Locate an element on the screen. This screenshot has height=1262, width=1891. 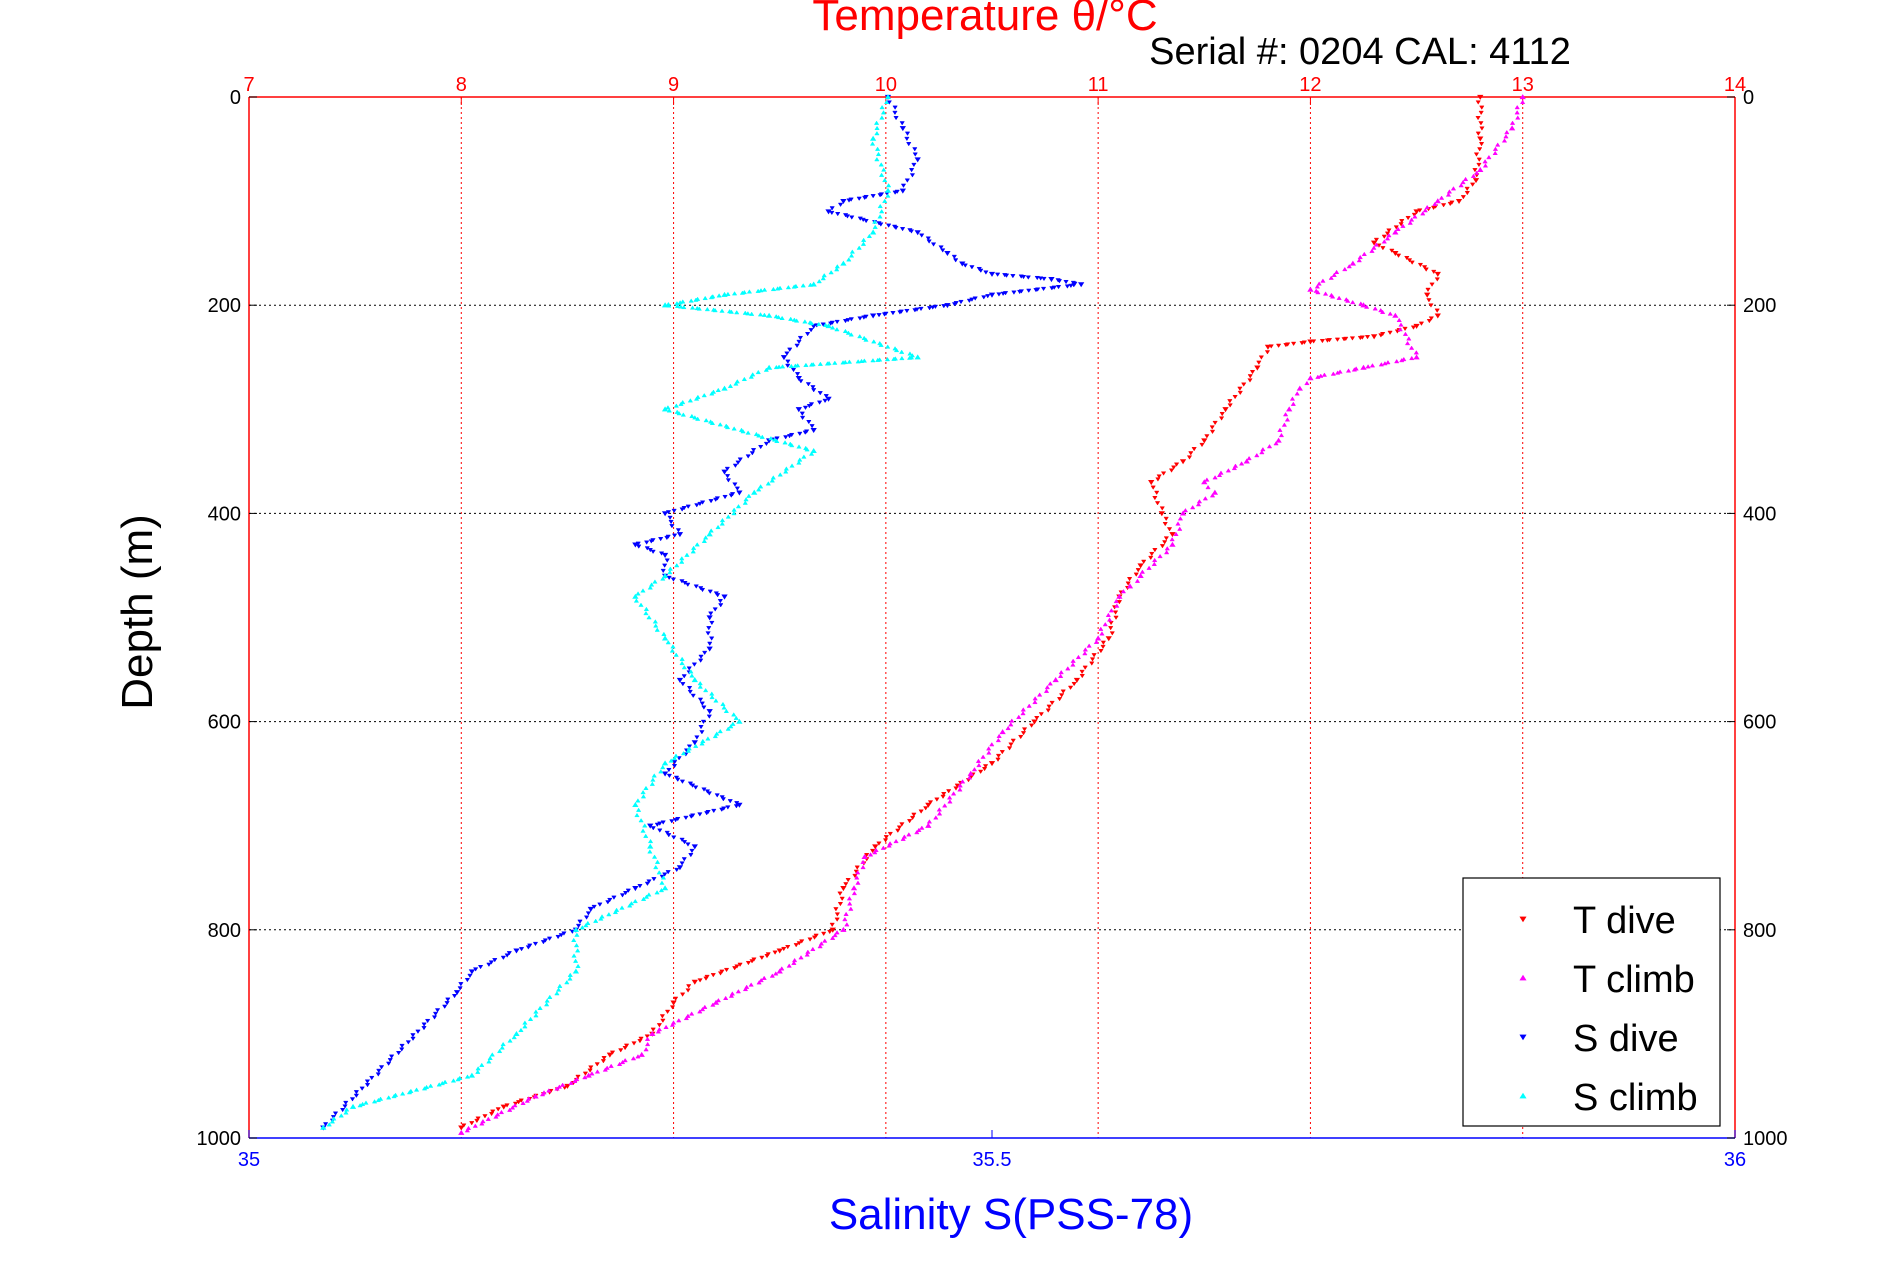
top-tick-label: 14 is located at coordinates (1735, 85).